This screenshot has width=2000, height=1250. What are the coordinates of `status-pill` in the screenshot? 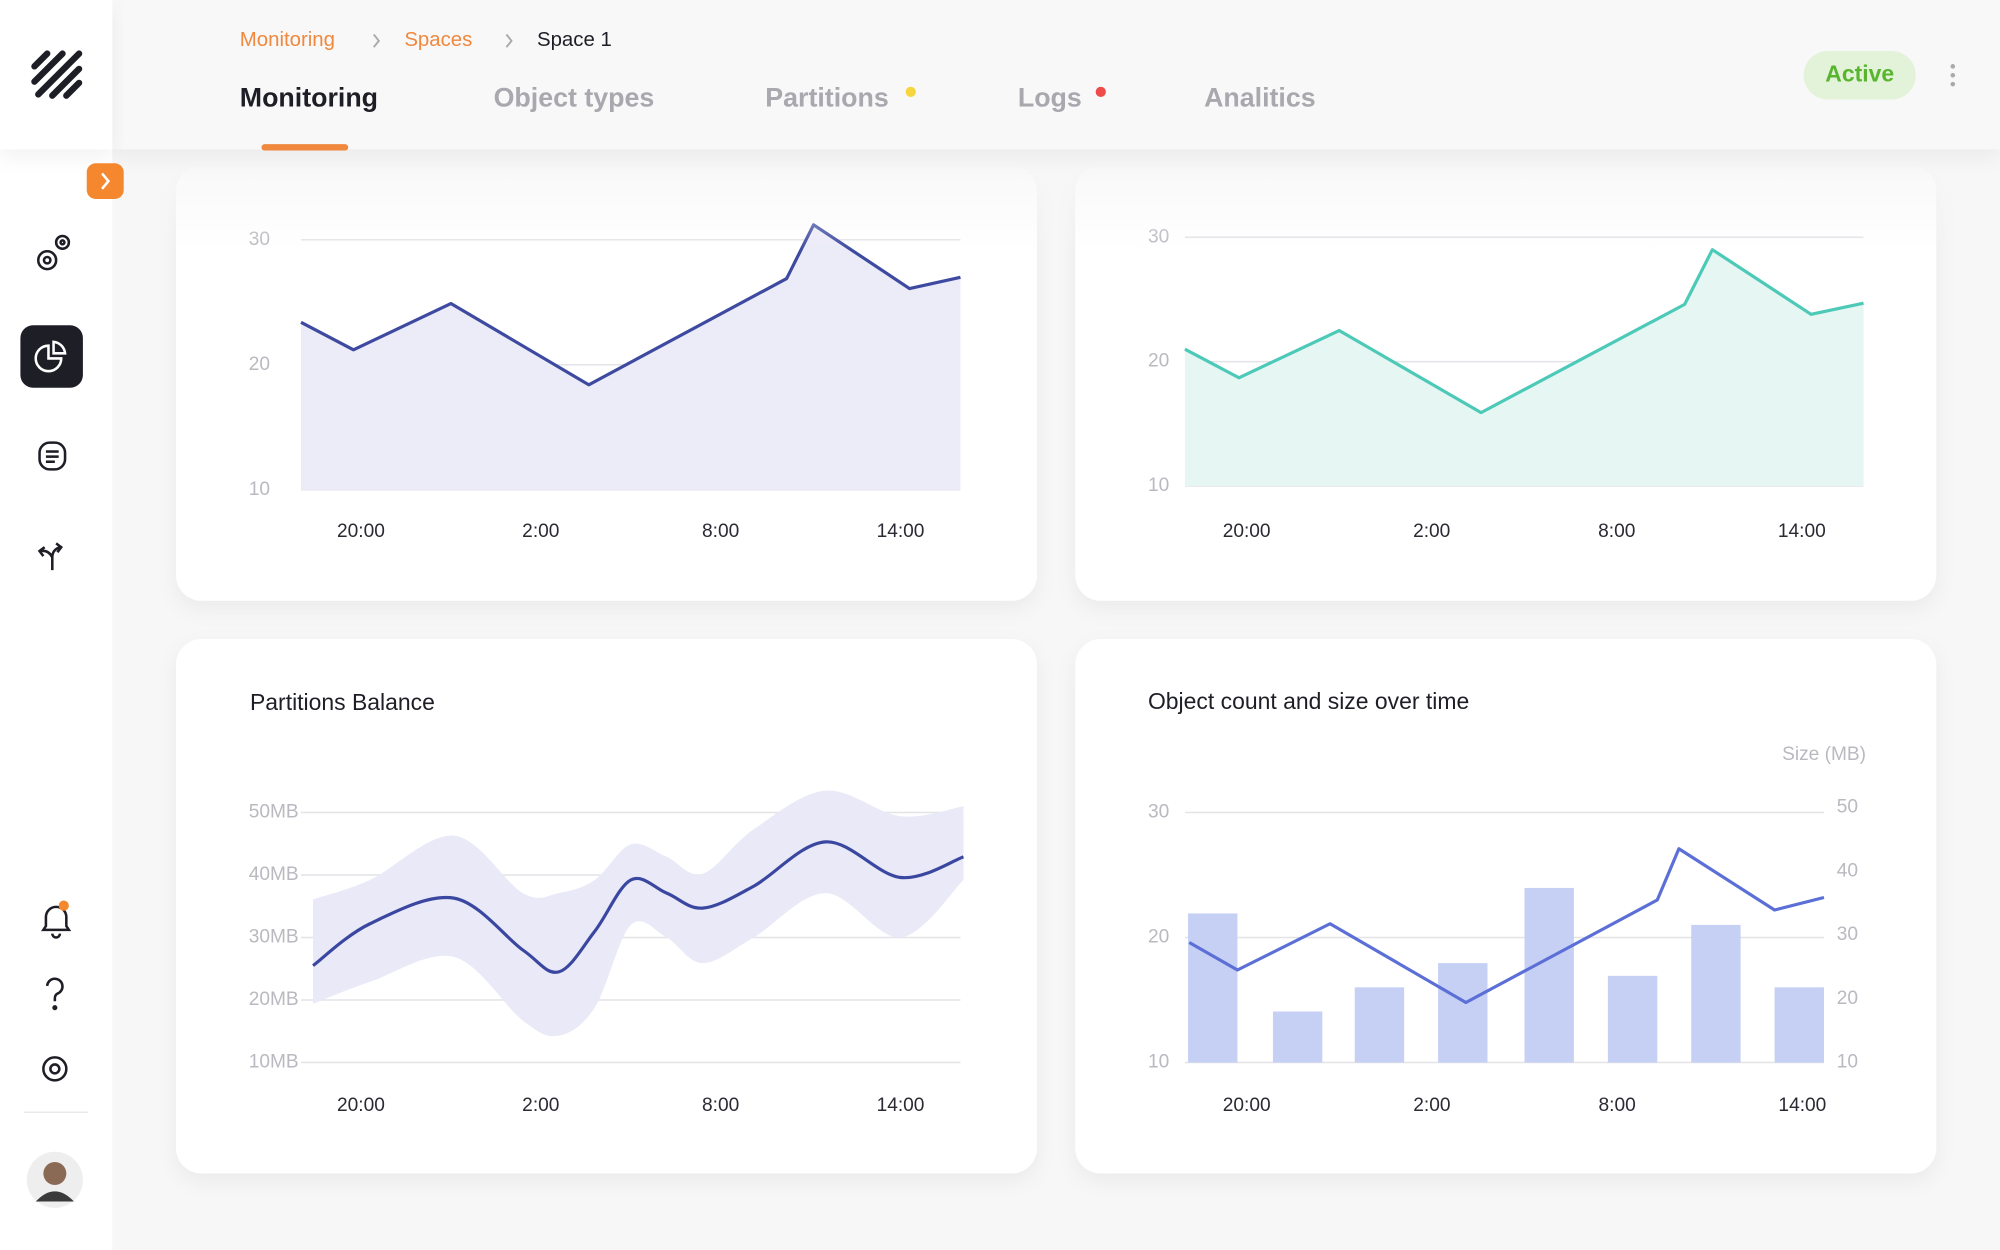 It's located at (1859, 75).